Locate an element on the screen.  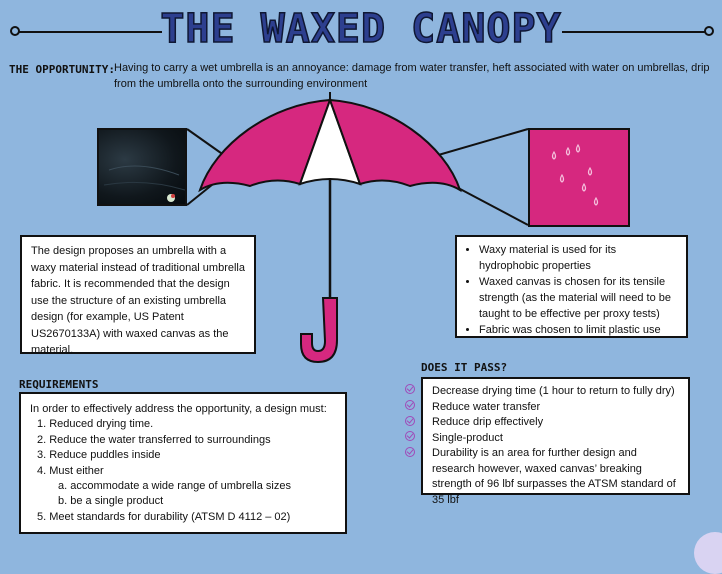
requirement-subitem: b. be a single product is located at coordinates (111, 501).